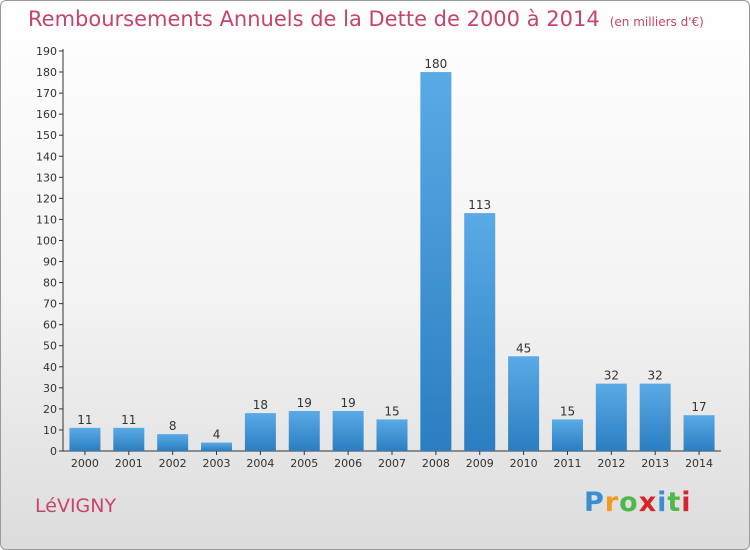 The image size is (750, 550). I want to click on bar-2001, so click(129, 439).